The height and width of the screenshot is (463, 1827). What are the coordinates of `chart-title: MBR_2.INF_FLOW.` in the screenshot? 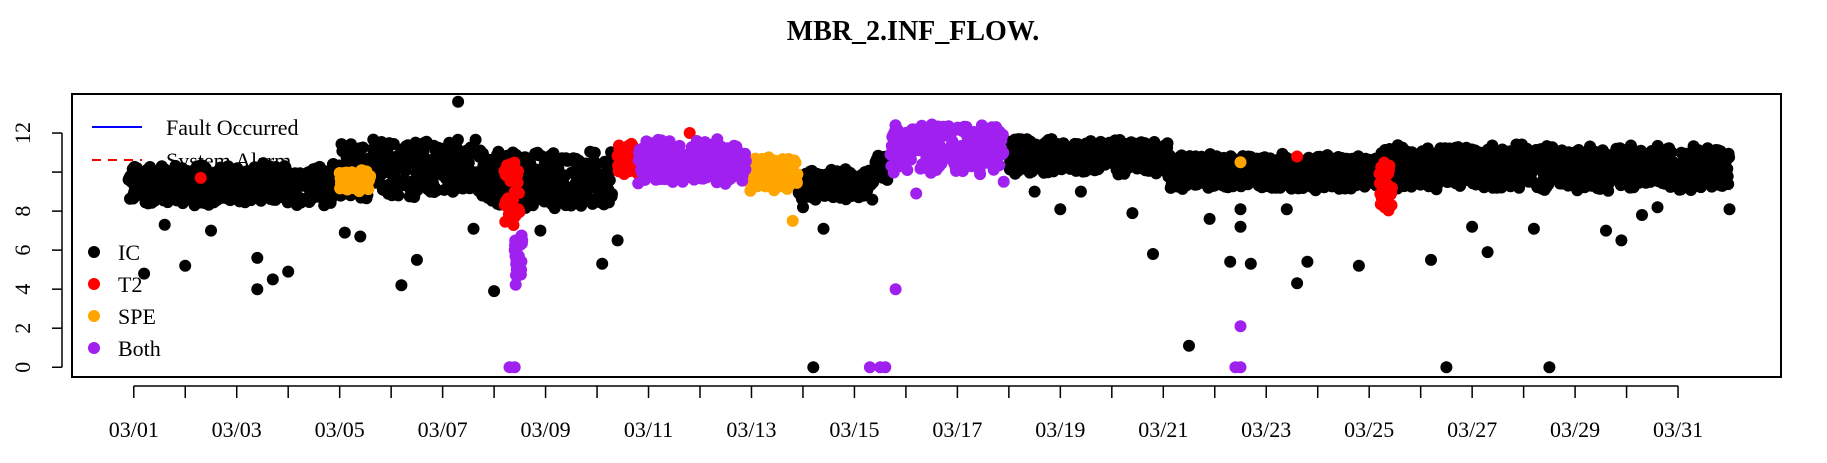 It's located at (913, 31).